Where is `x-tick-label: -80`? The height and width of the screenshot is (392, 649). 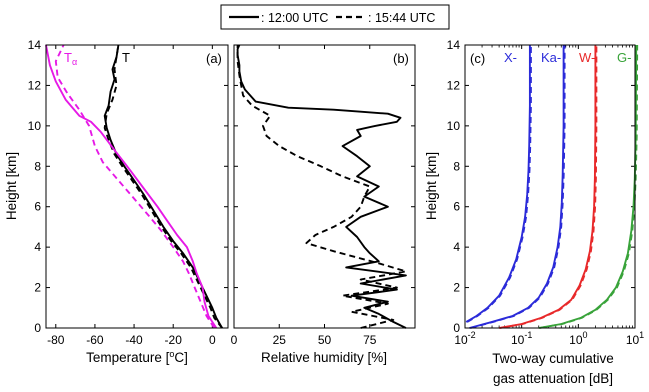 x-tick-label: -80 is located at coordinates (56, 340).